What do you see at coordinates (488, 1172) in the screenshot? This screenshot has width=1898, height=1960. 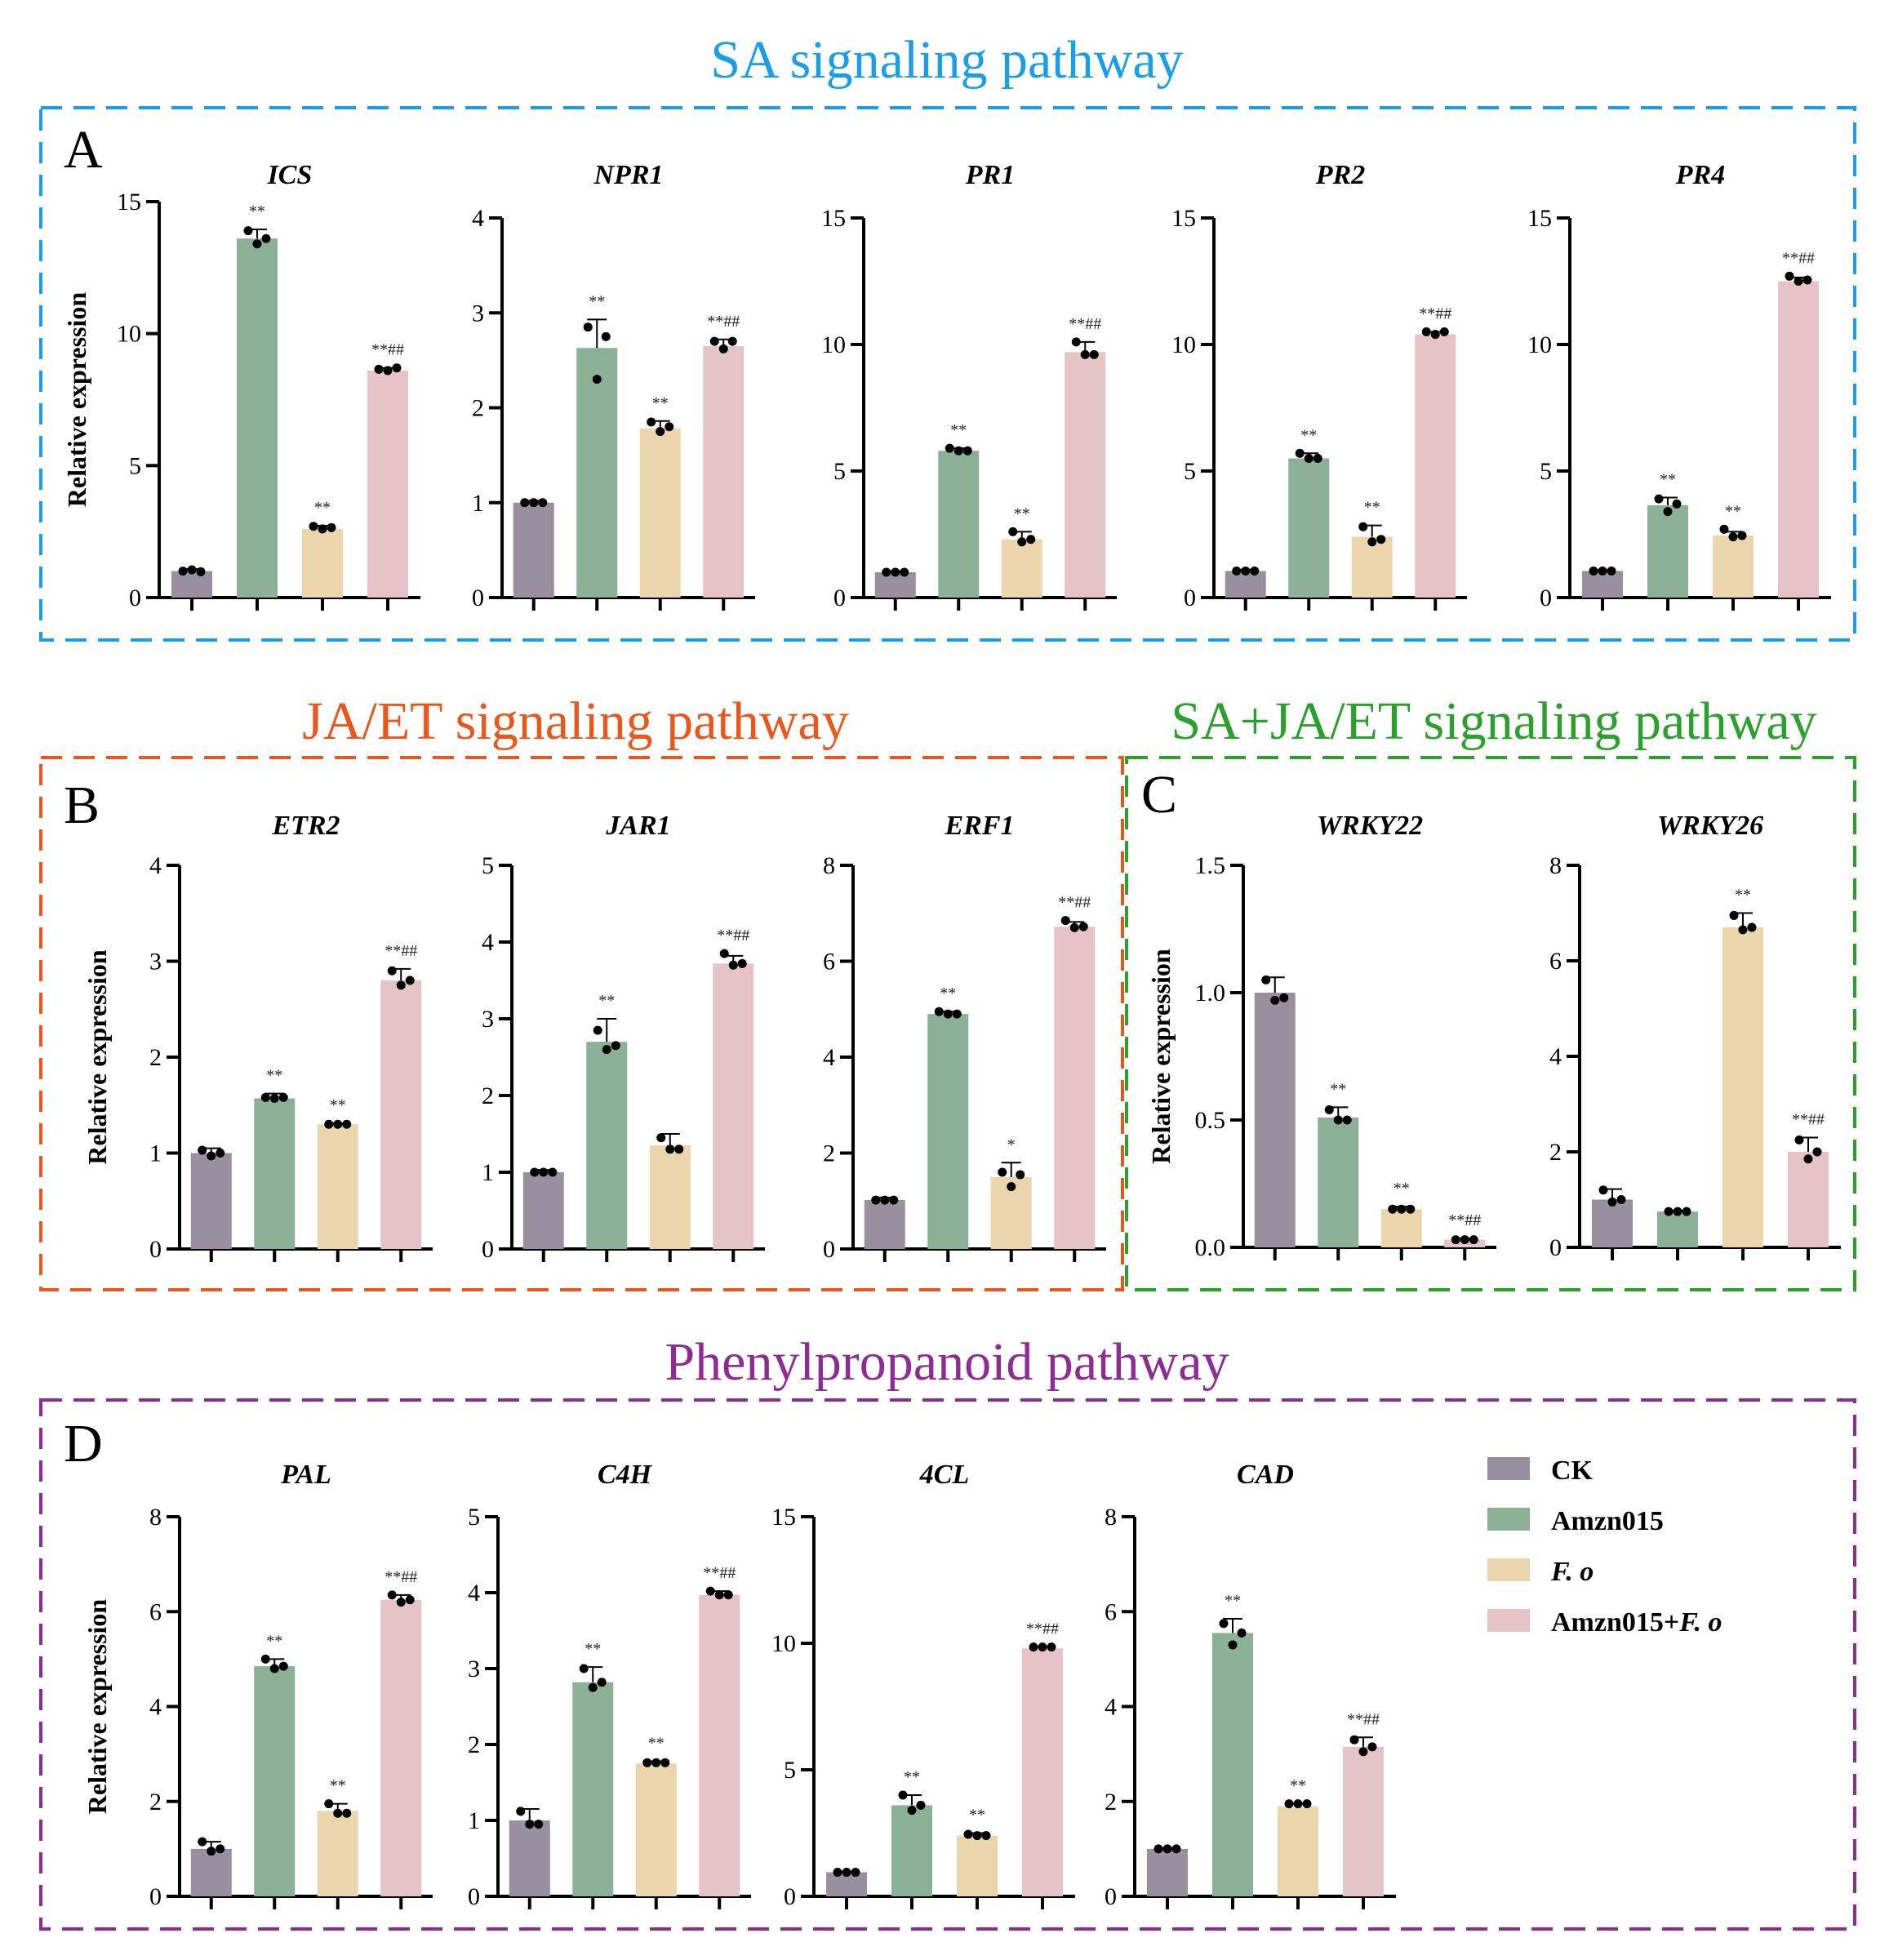 I see `y-tick-label: 1` at bounding box center [488, 1172].